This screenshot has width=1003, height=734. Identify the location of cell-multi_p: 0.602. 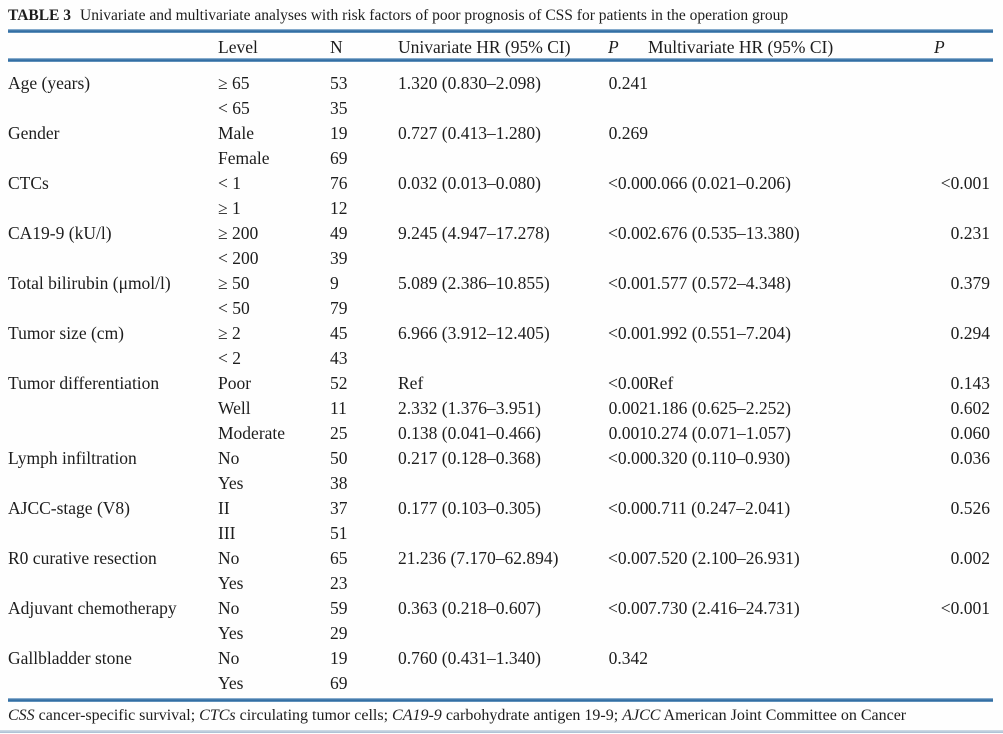
(970, 408).